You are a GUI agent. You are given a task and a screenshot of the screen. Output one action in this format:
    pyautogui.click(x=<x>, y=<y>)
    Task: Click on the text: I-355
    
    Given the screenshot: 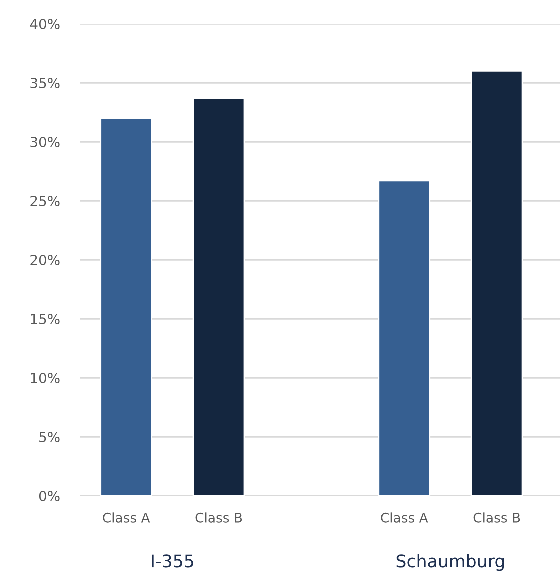 What is the action you would take?
    pyautogui.click(x=173, y=561)
    